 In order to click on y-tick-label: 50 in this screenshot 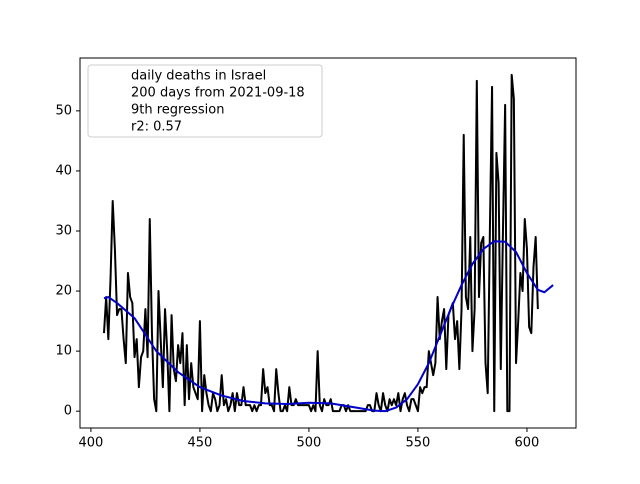, I will do `click(63, 110)`.